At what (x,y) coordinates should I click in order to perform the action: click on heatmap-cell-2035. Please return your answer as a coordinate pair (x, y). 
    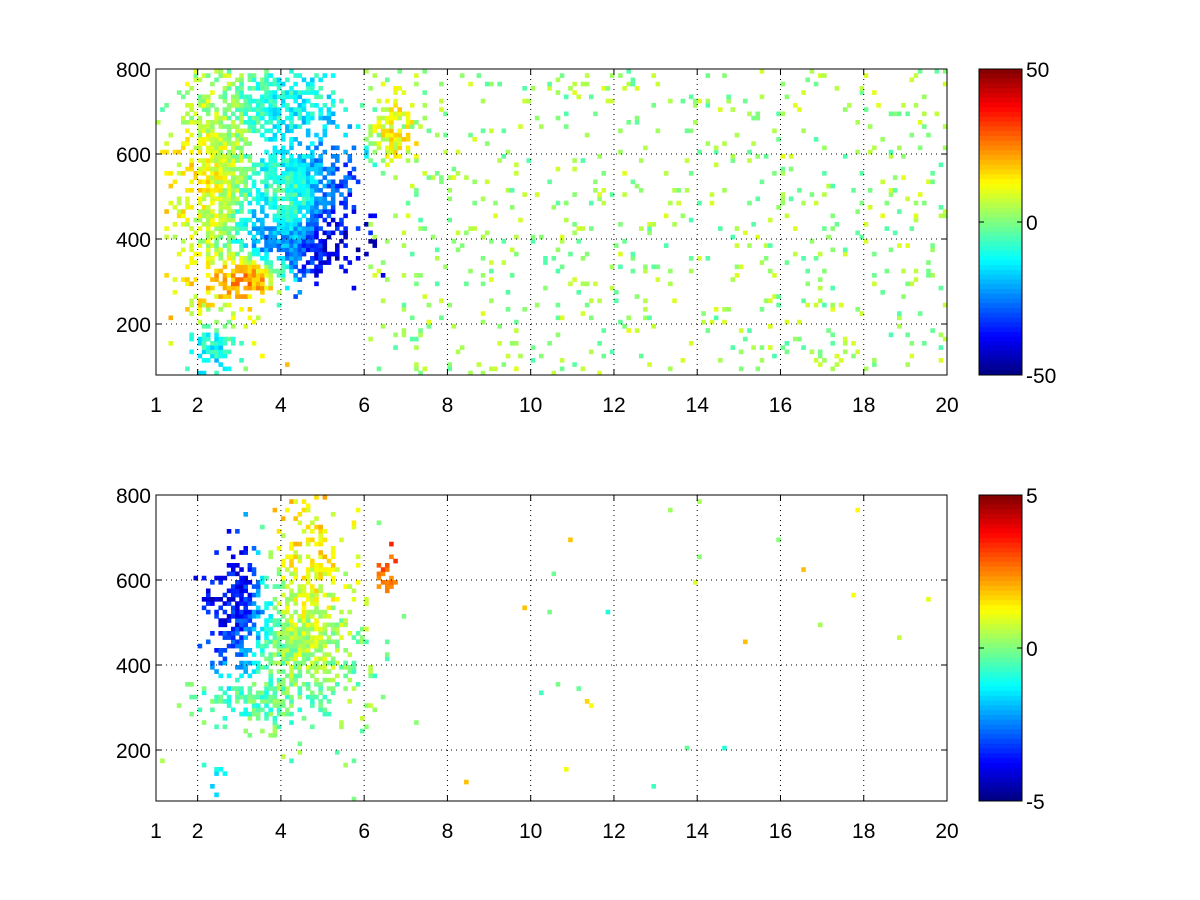
    Looking at the image, I should click on (912, 343).